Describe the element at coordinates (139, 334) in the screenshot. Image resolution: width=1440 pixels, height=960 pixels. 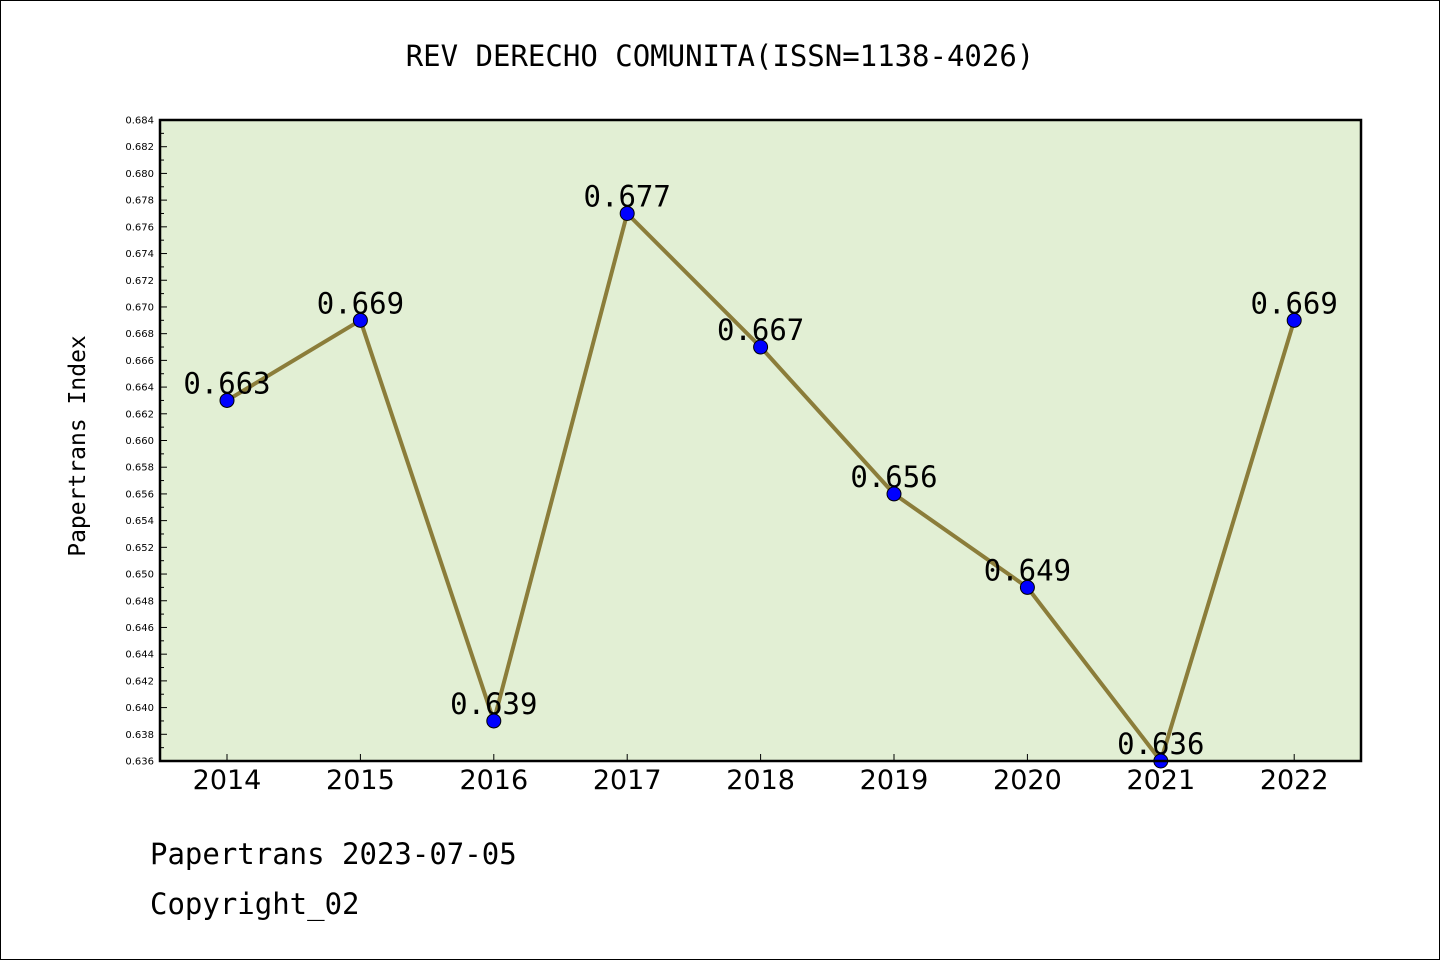
I see `y-tick-label: 0.668` at that location.